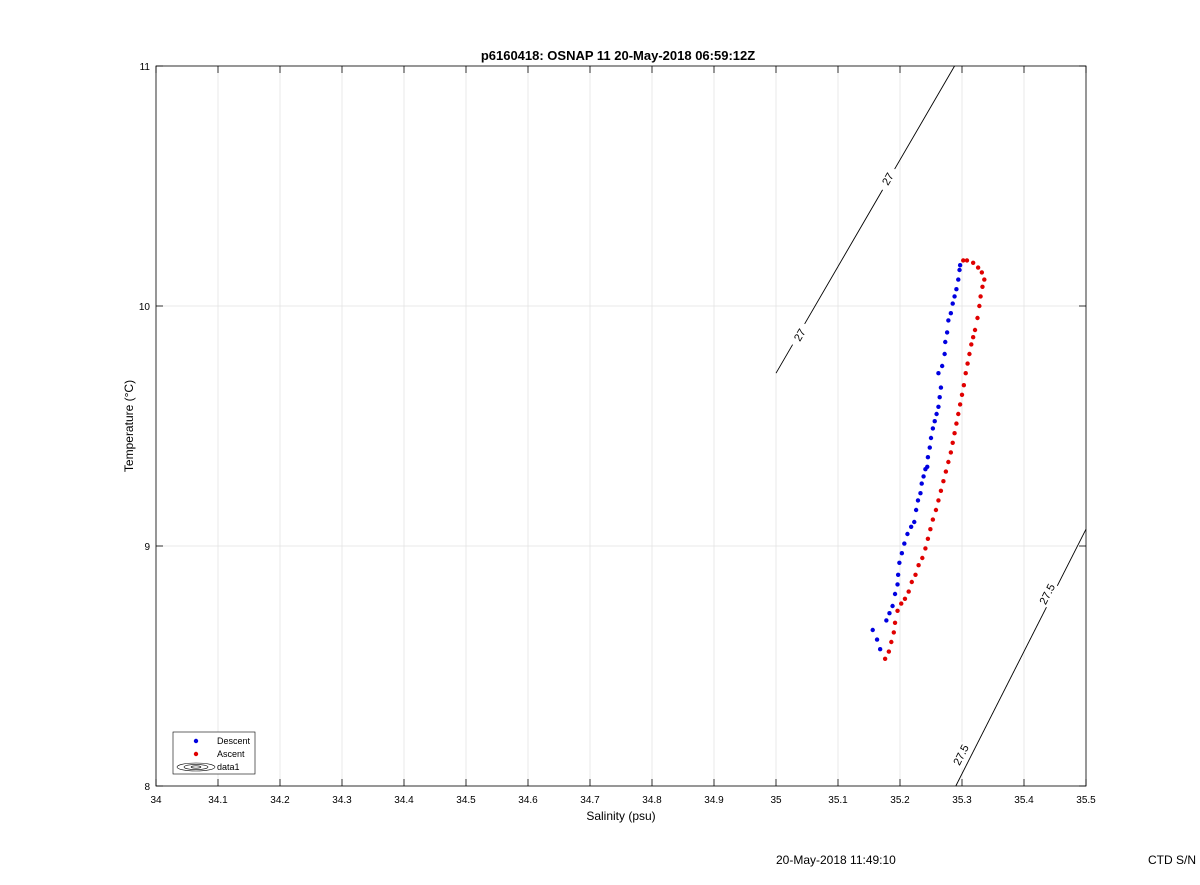 Image resolution: width=1200 pixels, height=885 pixels. I want to click on legend-box, so click(214, 753).